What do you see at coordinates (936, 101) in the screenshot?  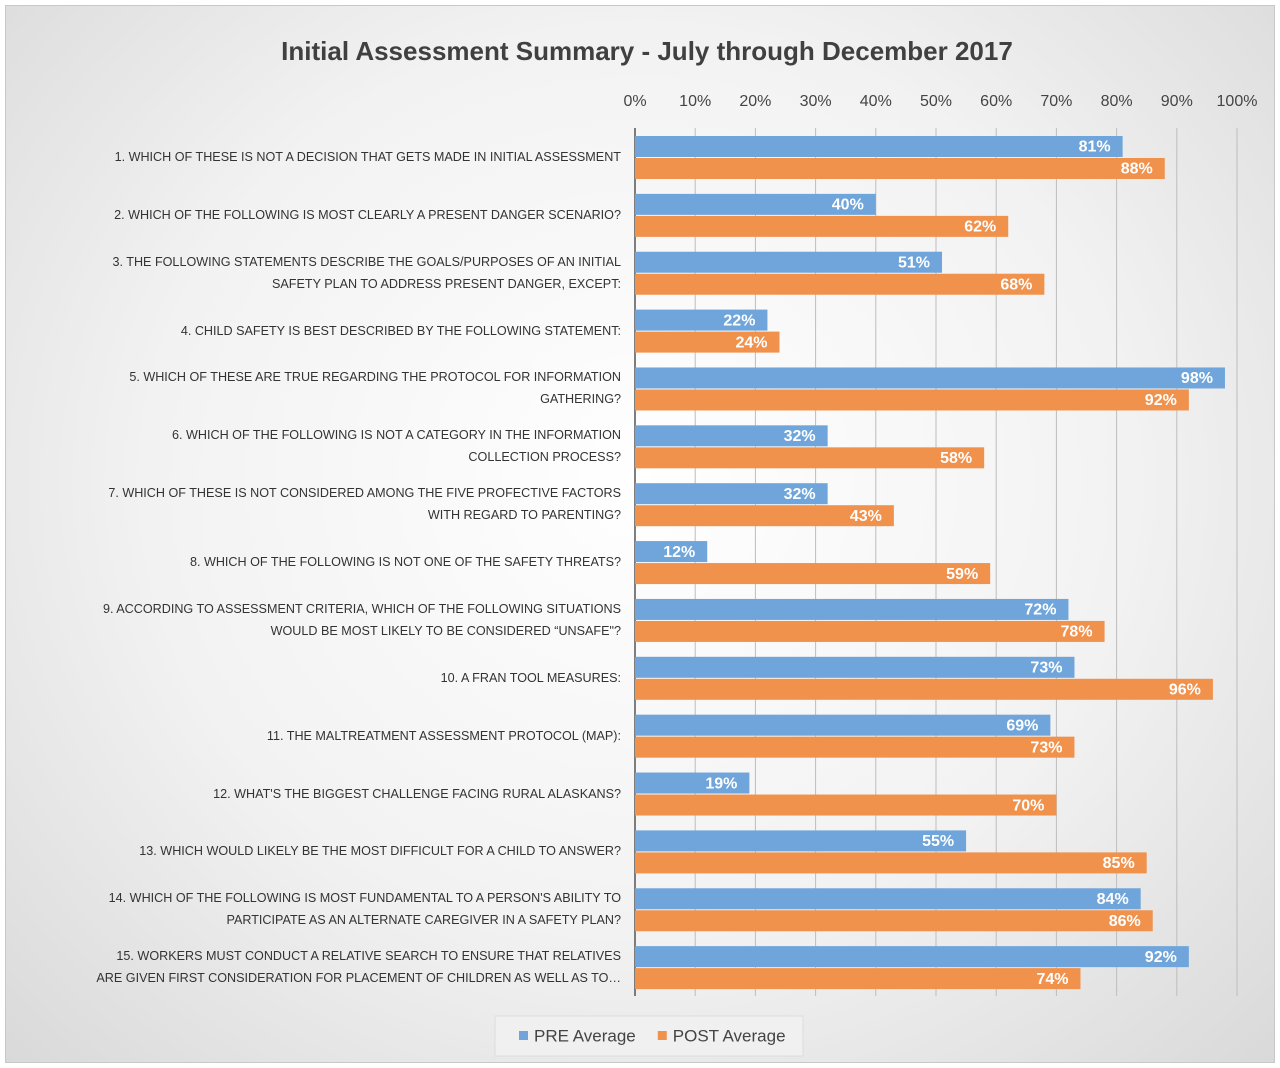 I see `x-tick-label: 50%` at bounding box center [936, 101].